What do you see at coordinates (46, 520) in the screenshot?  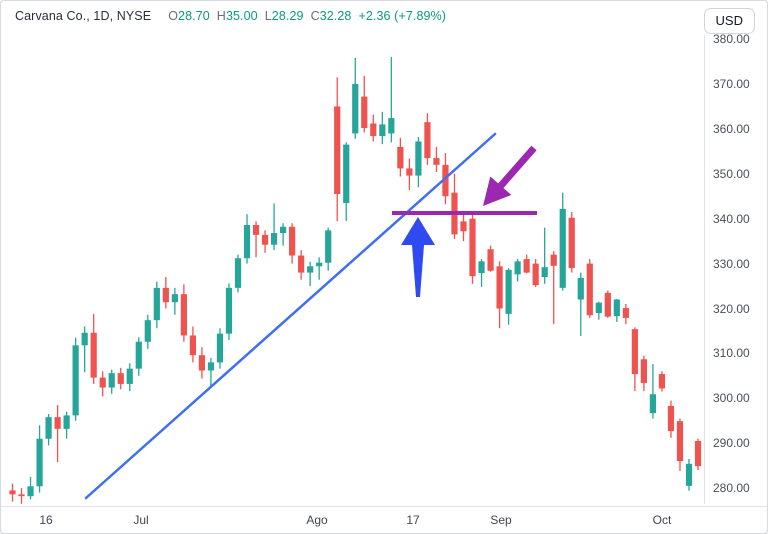 I see `time-tick-label: 16` at bounding box center [46, 520].